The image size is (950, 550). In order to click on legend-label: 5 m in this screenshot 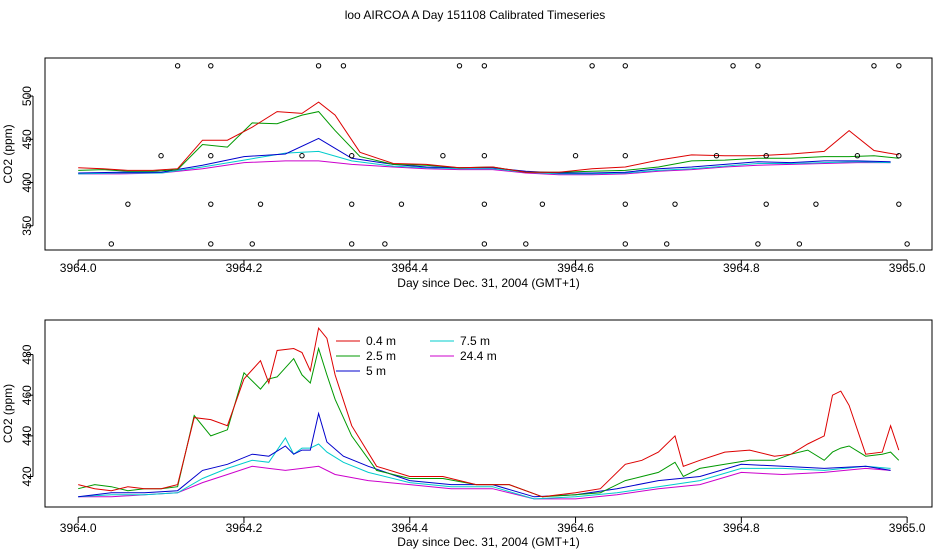, I will do `click(376, 371)`.